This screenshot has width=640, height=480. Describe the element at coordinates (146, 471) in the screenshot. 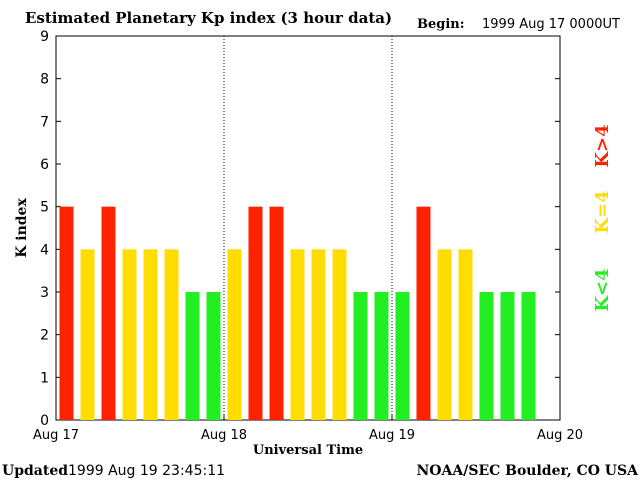

I see `updated-value: 1999 Aug 19 23:45:11` at that location.